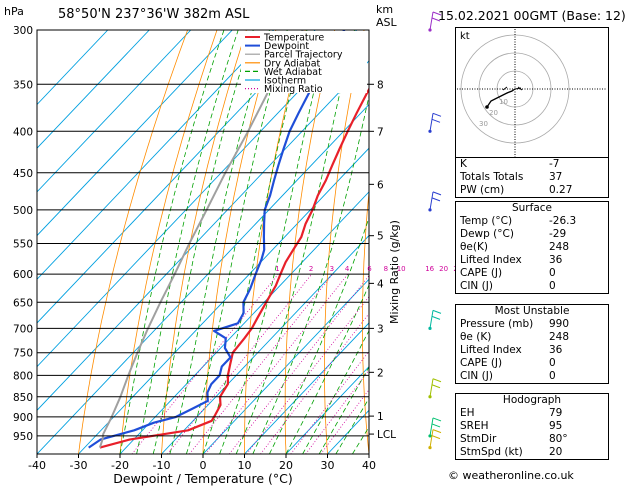  I want to click on pressure-tick-label: 550, so click(23, 244).